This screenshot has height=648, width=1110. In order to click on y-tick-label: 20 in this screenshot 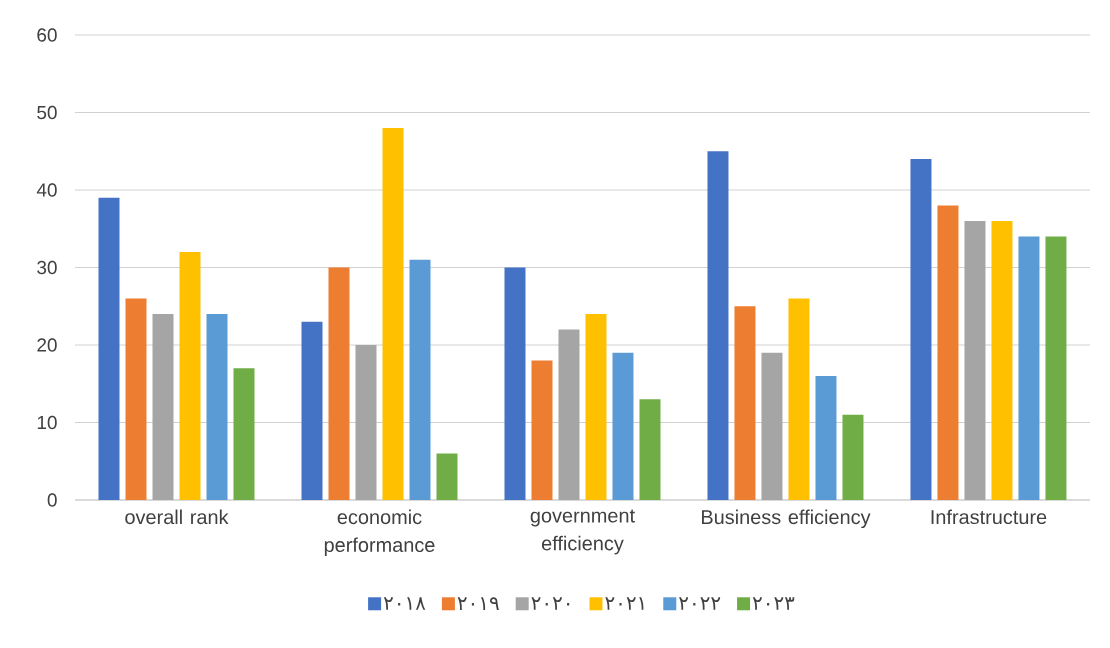, I will do `click(47, 345)`.